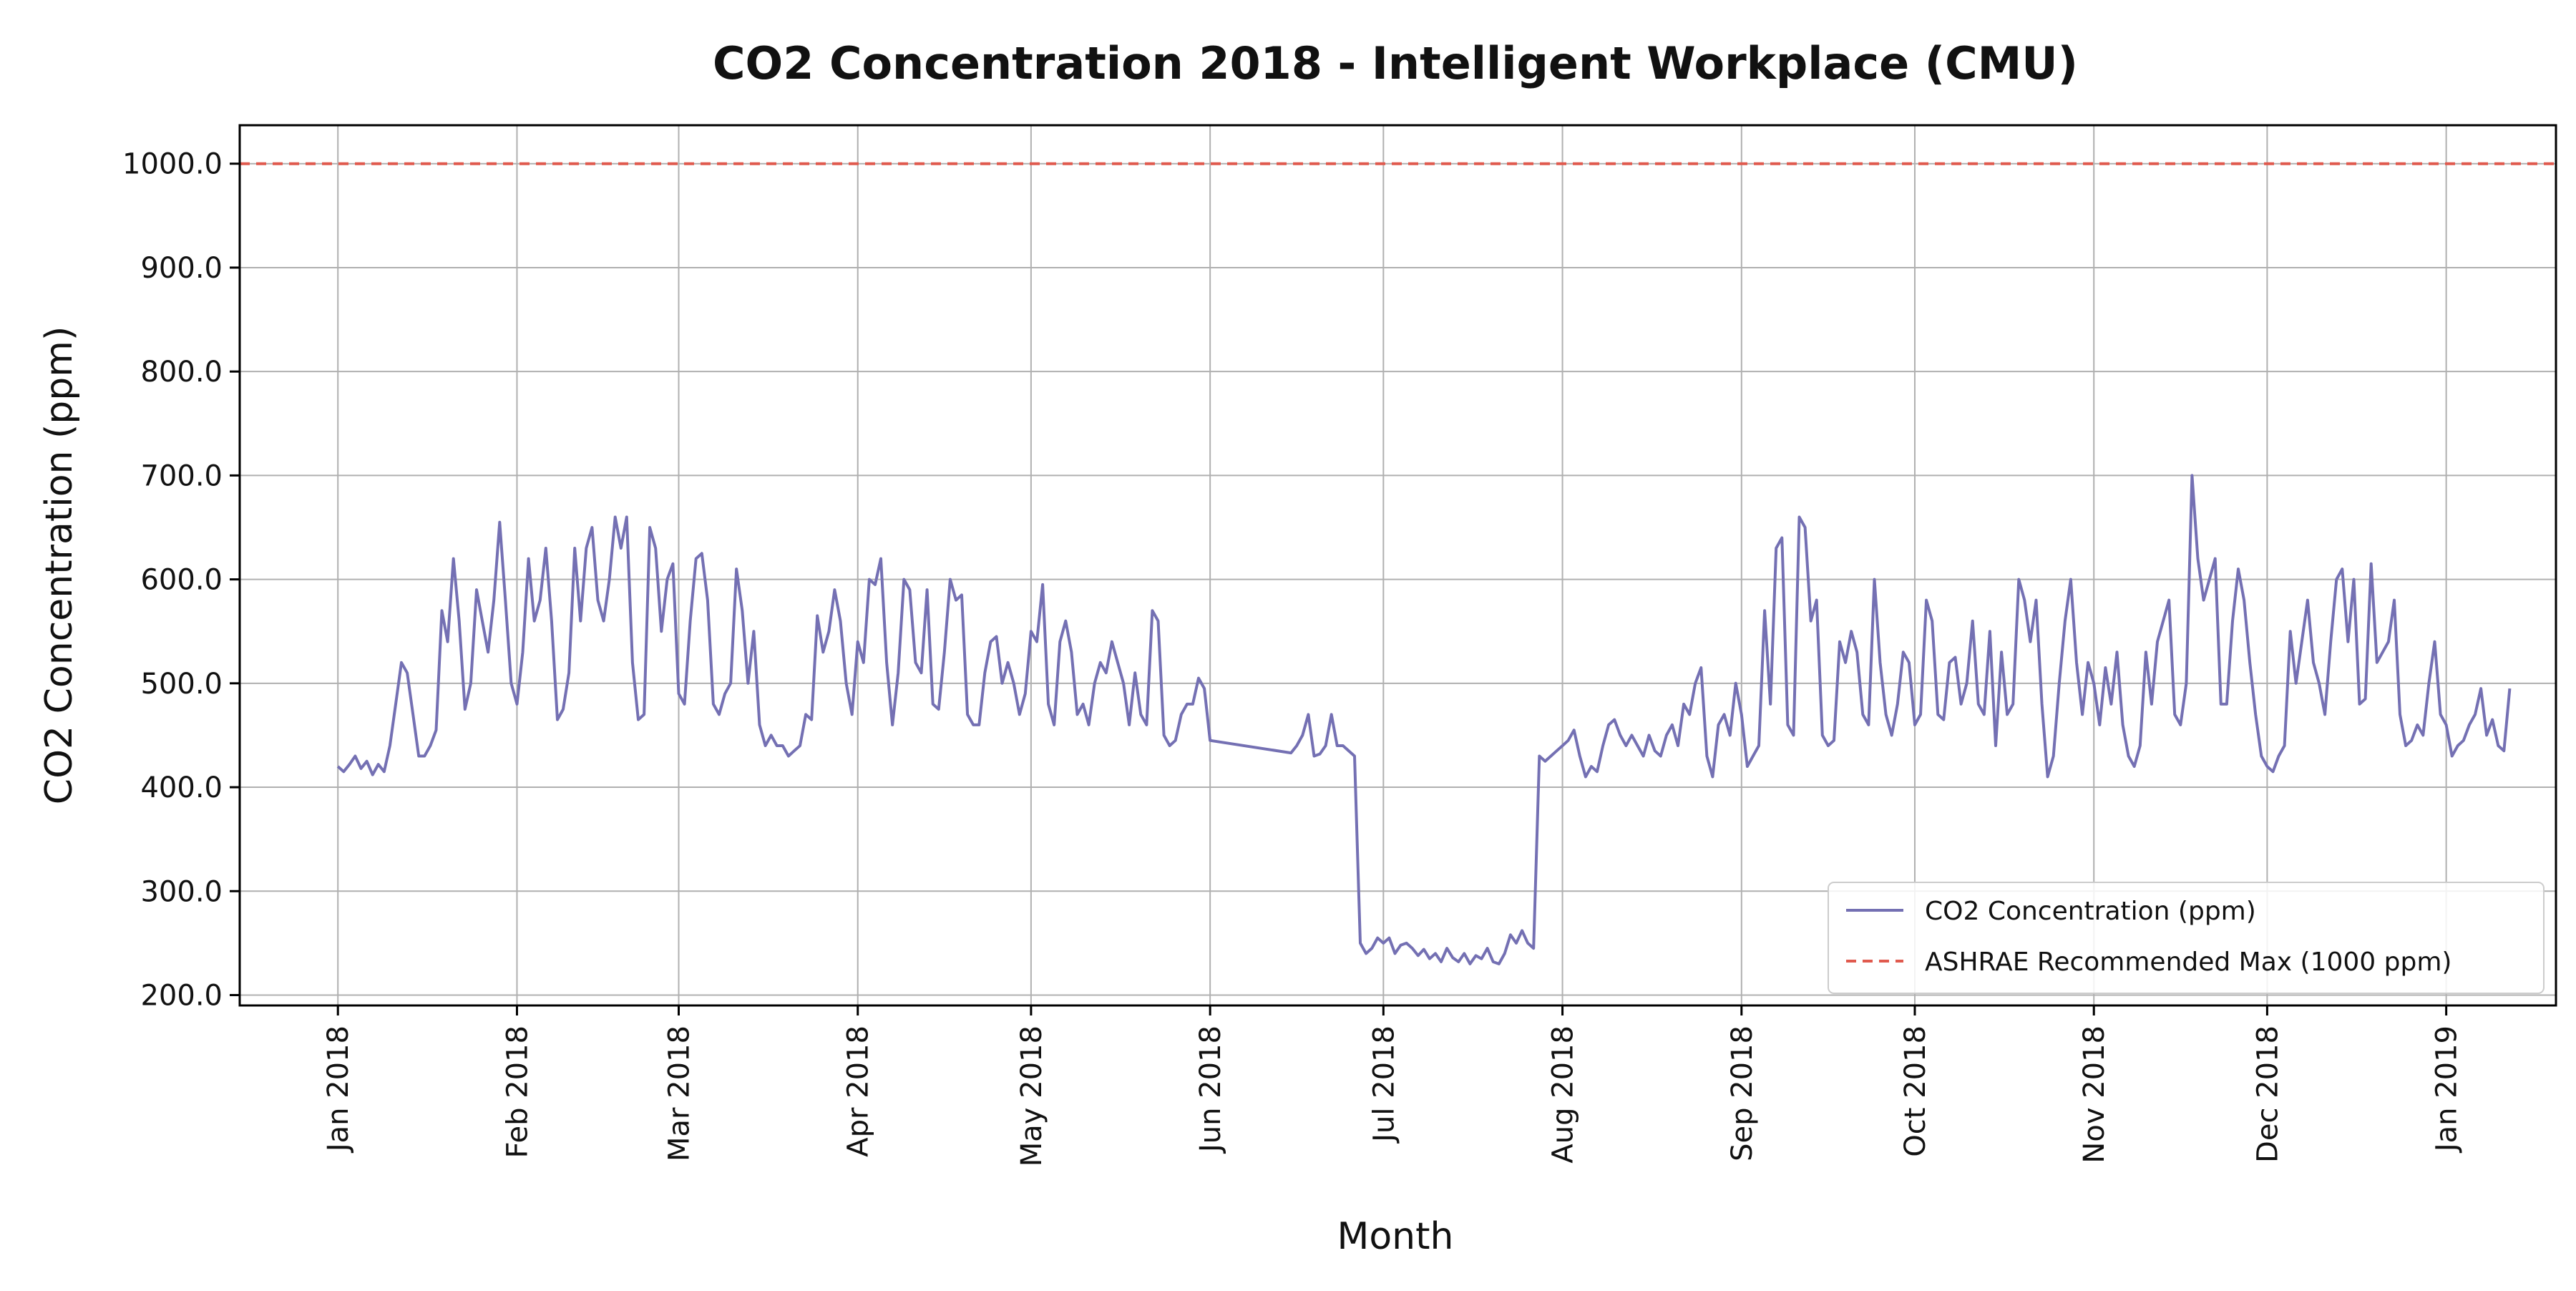 This screenshot has width=2576, height=1291. Describe the element at coordinates (2267, 1094) in the screenshot. I see `x-tick-label: Dec 2018` at that location.